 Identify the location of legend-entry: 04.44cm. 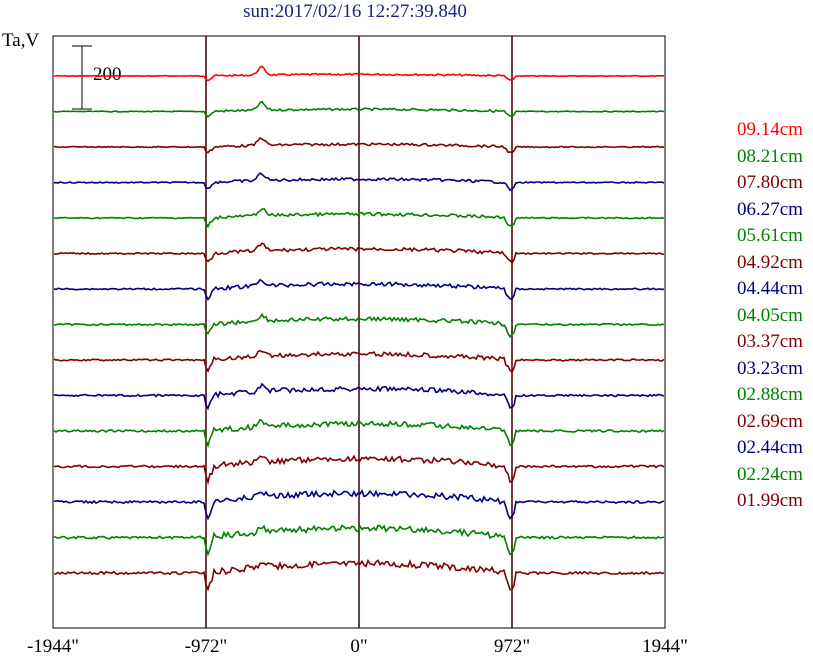
(770, 288).